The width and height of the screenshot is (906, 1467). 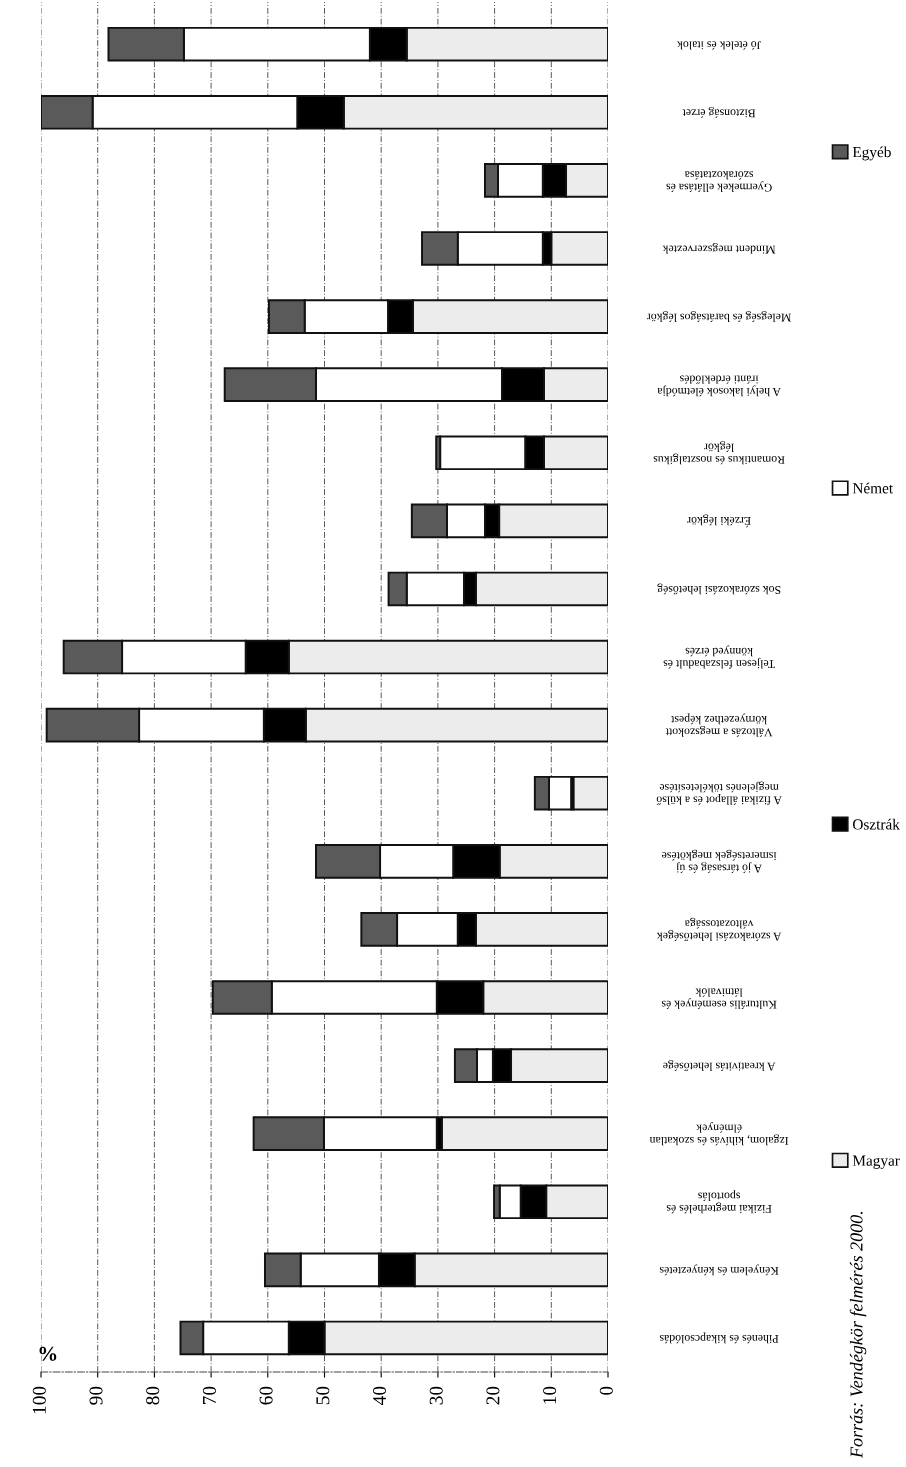 I want to click on y-tick-label: Kulturális események és látnivalók, so click(x=719, y=999).